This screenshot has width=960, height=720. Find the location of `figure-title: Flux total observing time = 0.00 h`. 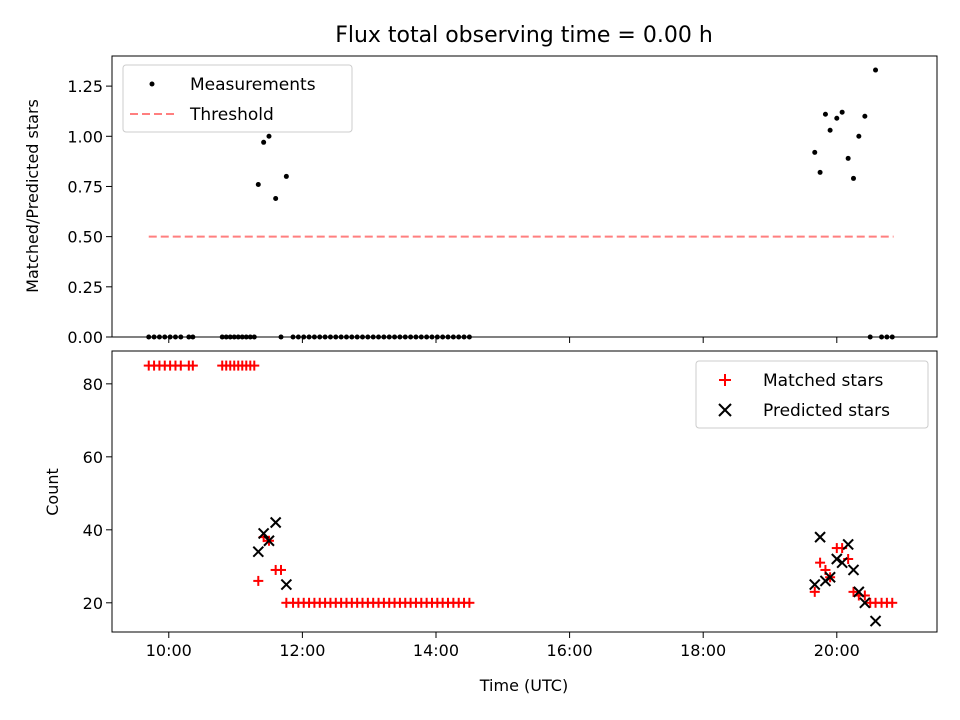

figure-title: Flux total observing time = 0.00 h is located at coordinates (524, 35).